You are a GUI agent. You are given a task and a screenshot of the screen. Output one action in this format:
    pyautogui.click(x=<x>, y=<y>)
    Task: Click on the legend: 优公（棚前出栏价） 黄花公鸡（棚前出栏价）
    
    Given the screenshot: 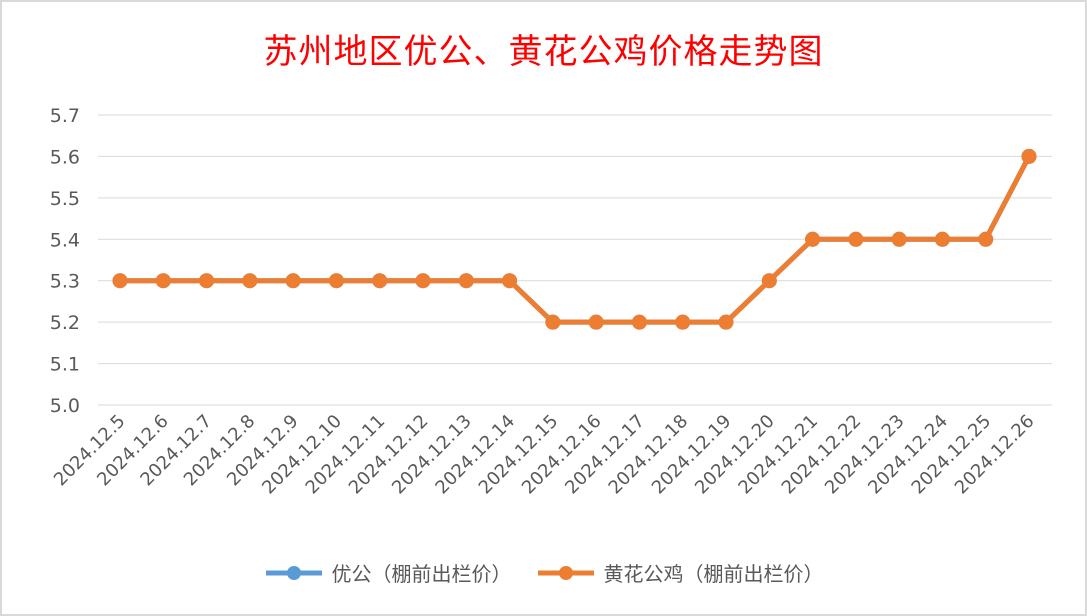 What is the action you would take?
    pyautogui.click(x=543, y=572)
    